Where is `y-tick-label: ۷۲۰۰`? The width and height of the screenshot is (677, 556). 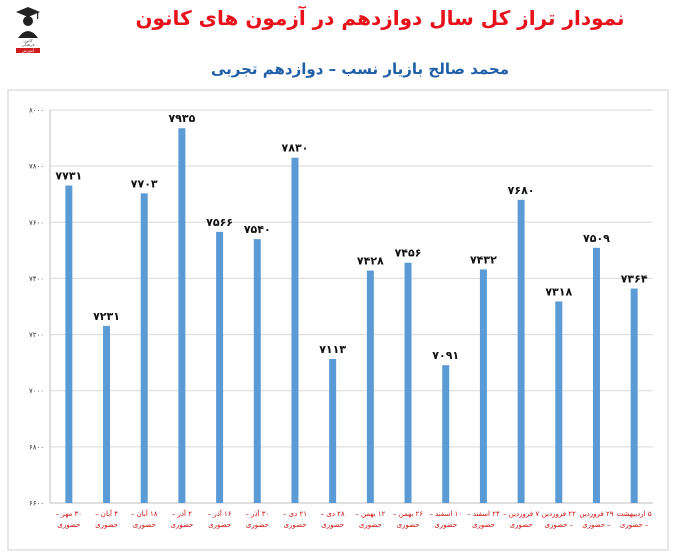
y-tick-label: ۷۲۰۰ is located at coordinates (36, 335).